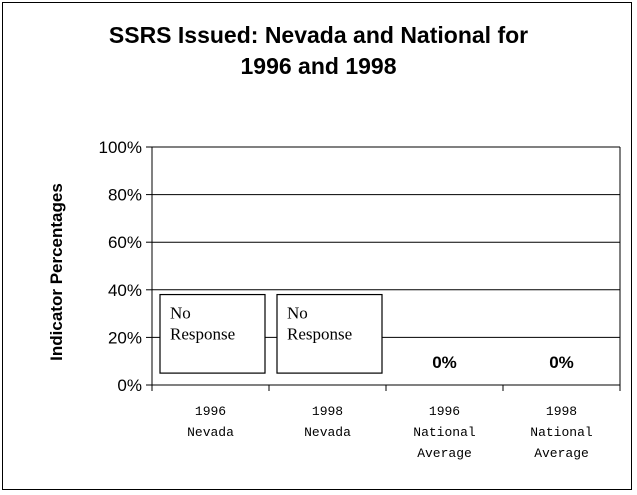 This screenshot has width=637, height=495. Describe the element at coordinates (125, 195) in the screenshot. I see `y-tick-label-80: 80%` at that location.